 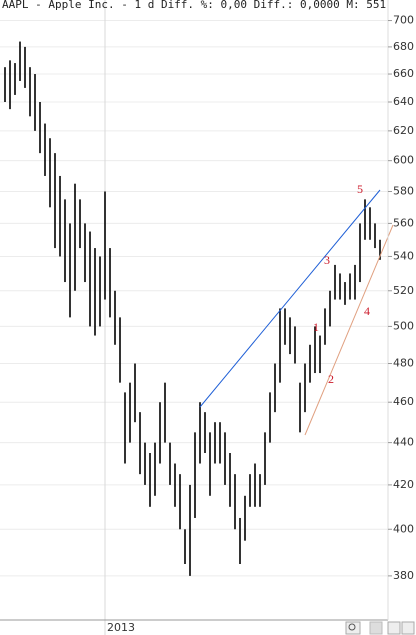 I want to click on y-tick-label: 400, so click(x=403, y=528).